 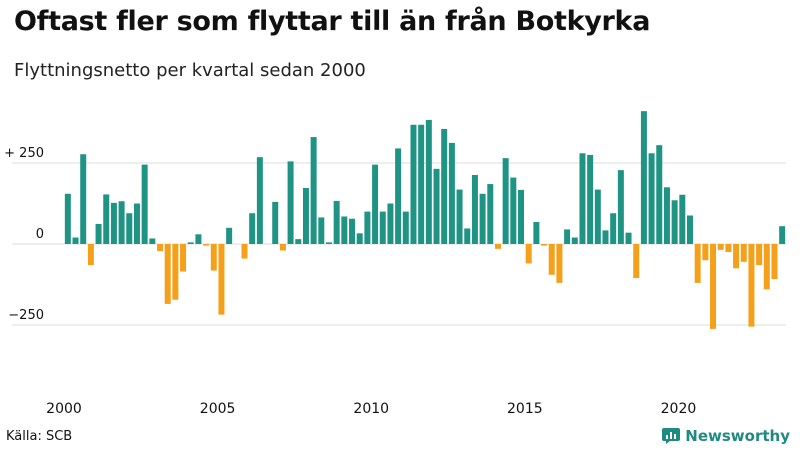 I want to click on source-note: Källa: SCB, so click(x=39, y=436).